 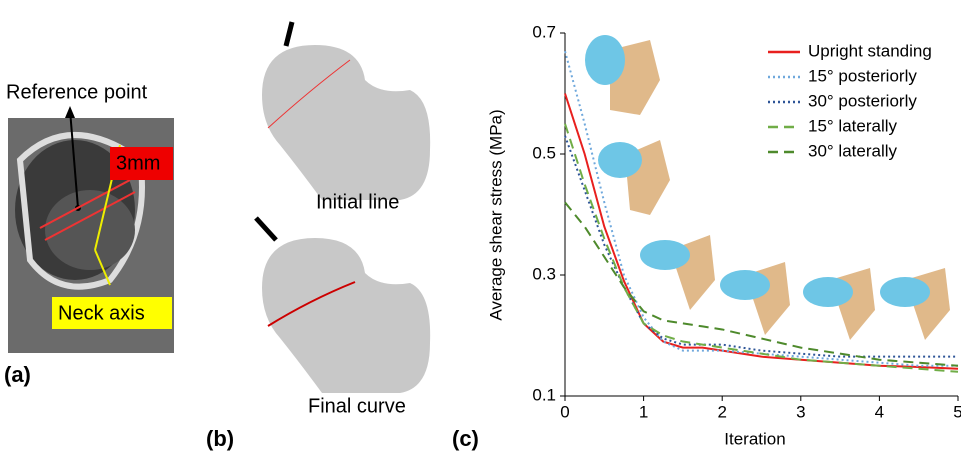 I want to click on arrowhead, so click(x=70, y=112).